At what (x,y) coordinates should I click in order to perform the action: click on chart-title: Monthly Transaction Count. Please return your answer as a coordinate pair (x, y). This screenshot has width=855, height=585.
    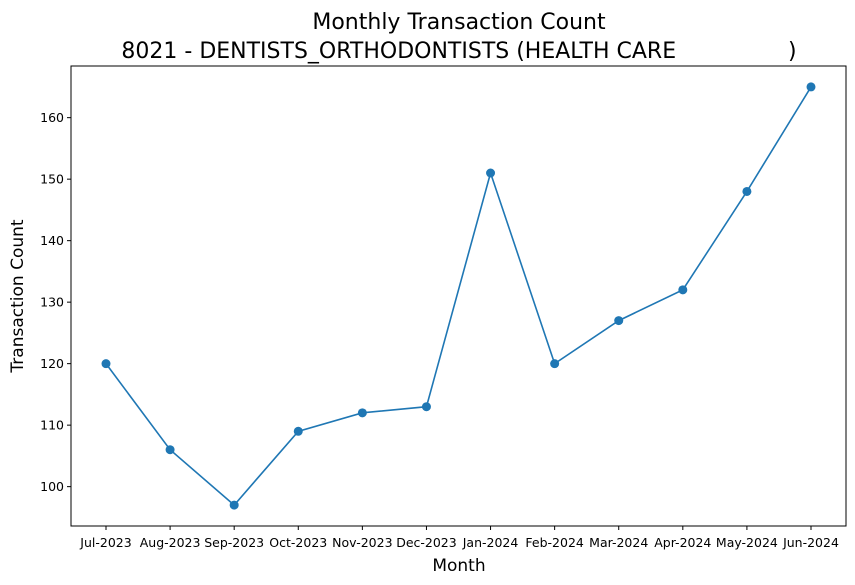
    Looking at the image, I should click on (459, 22).